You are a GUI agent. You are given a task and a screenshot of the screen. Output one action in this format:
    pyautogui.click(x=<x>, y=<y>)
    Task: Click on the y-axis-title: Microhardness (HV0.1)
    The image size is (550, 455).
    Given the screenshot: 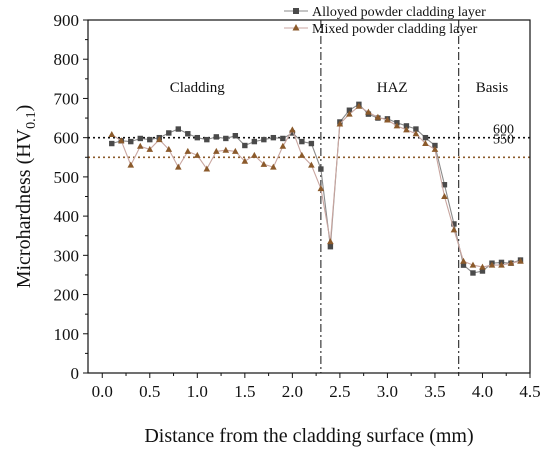 What is the action you would take?
    pyautogui.click(x=26, y=197)
    